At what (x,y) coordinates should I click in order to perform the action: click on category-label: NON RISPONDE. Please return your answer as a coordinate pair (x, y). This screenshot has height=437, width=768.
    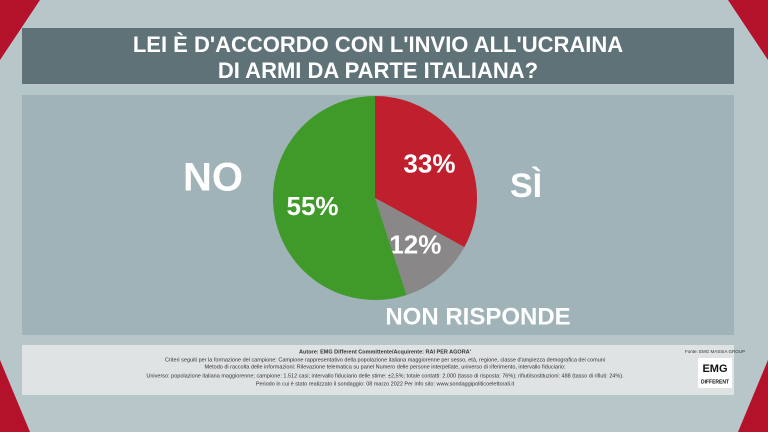
    Looking at the image, I should click on (477, 316).